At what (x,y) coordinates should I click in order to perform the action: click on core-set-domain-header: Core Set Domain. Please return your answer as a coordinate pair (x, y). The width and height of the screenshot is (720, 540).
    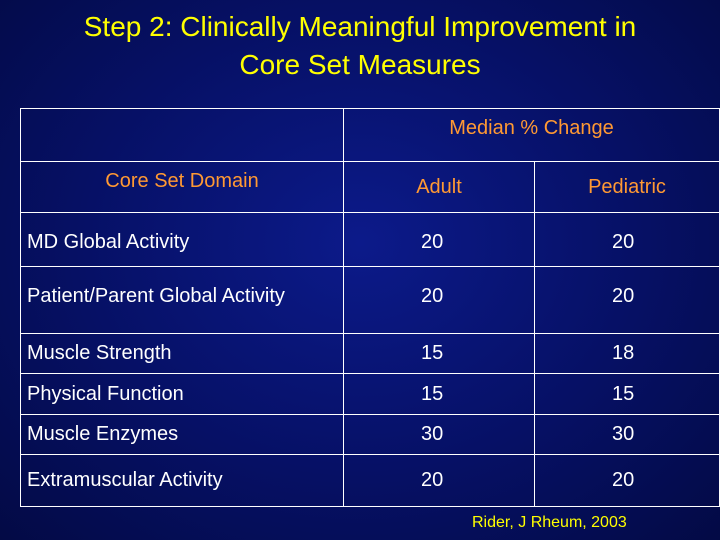
    Looking at the image, I should click on (182, 187).